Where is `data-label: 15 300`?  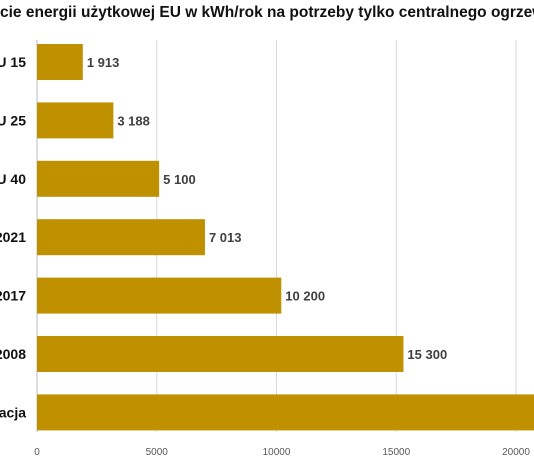 data-label: 15 300 is located at coordinates (427, 354).